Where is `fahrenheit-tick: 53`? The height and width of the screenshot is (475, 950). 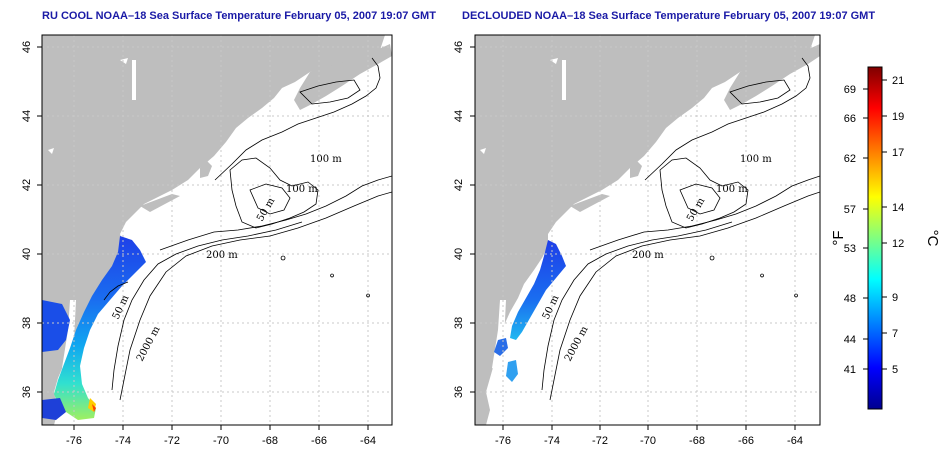 fahrenheit-tick: 53 is located at coordinates (850, 249).